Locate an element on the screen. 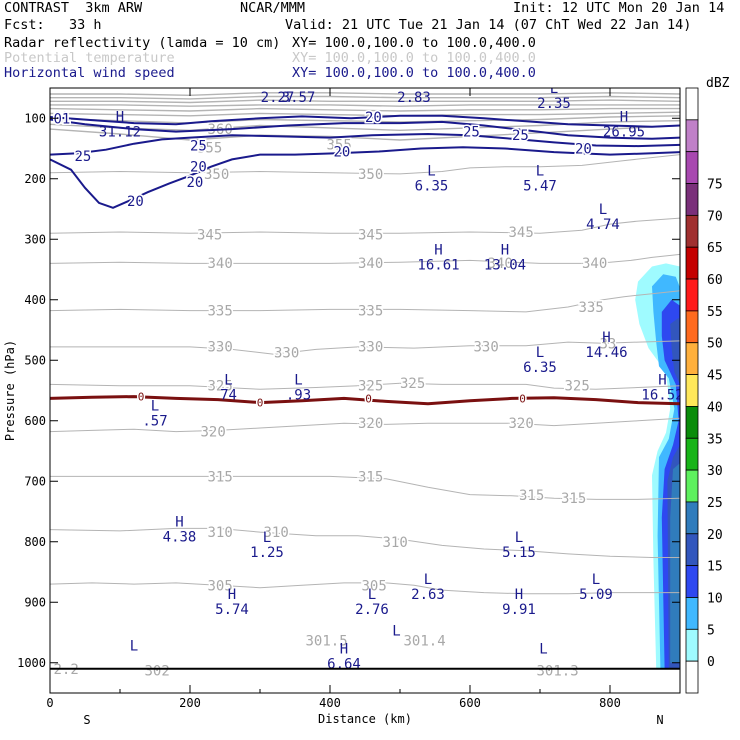 This screenshot has height=740, width=740. colorbar-label-55: 55 is located at coordinates (715, 312).